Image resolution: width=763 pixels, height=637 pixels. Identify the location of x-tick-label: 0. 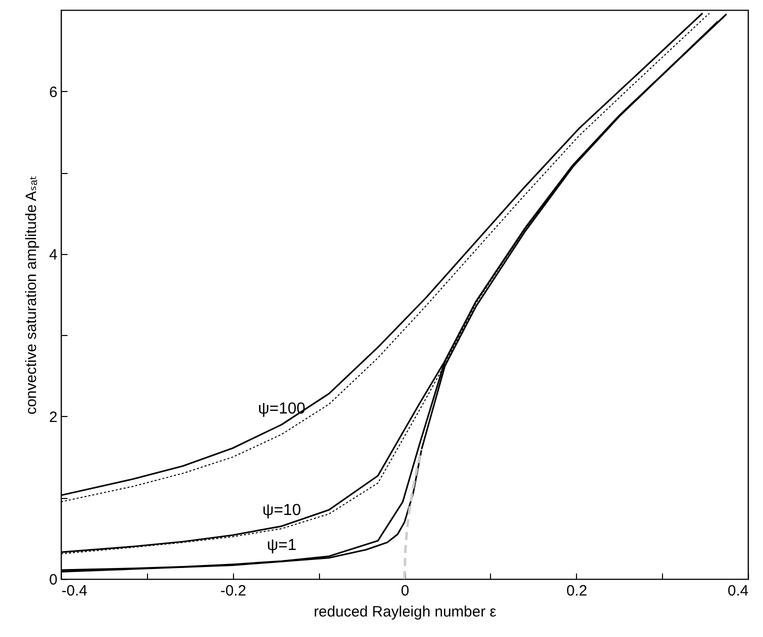
(405, 591).